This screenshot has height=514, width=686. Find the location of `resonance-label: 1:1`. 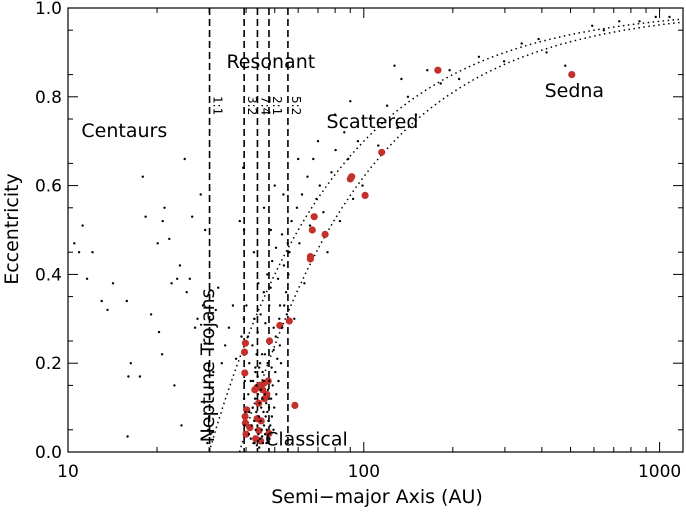

resonance-label: 1:1 is located at coordinates (218, 105).